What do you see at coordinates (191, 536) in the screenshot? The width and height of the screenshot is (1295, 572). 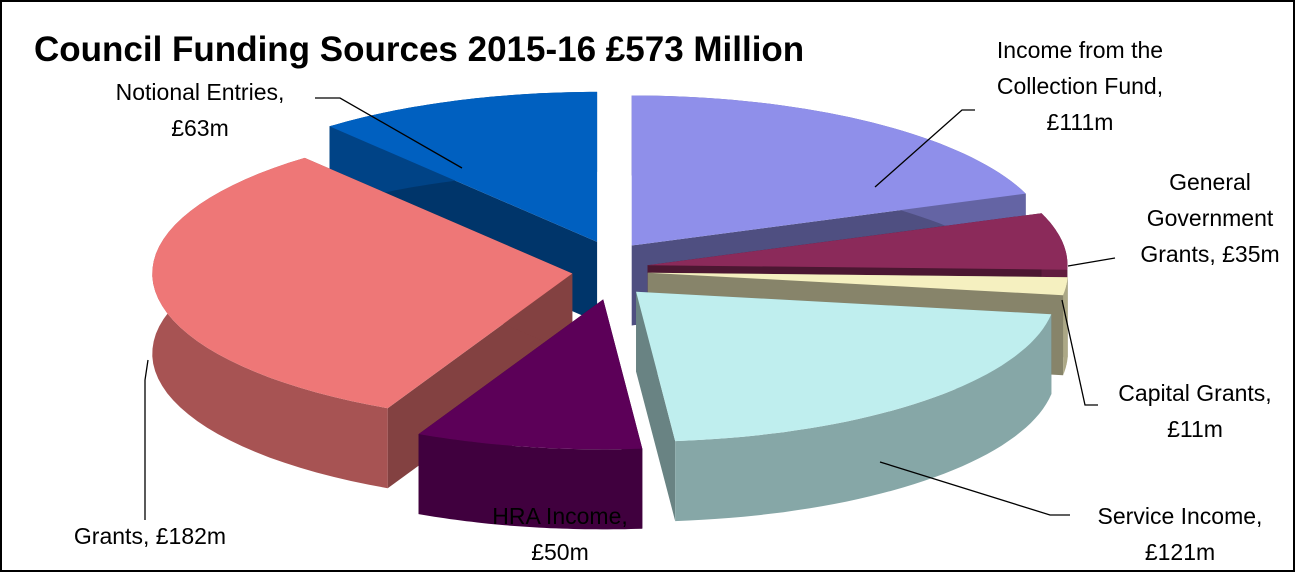 I see `label-value: £182m` at bounding box center [191, 536].